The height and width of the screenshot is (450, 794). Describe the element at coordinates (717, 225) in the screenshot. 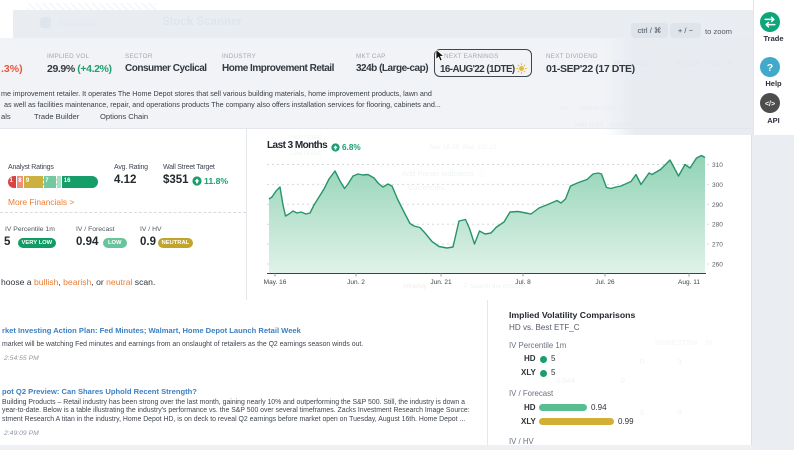

I see `svg-text: 280` at that location.